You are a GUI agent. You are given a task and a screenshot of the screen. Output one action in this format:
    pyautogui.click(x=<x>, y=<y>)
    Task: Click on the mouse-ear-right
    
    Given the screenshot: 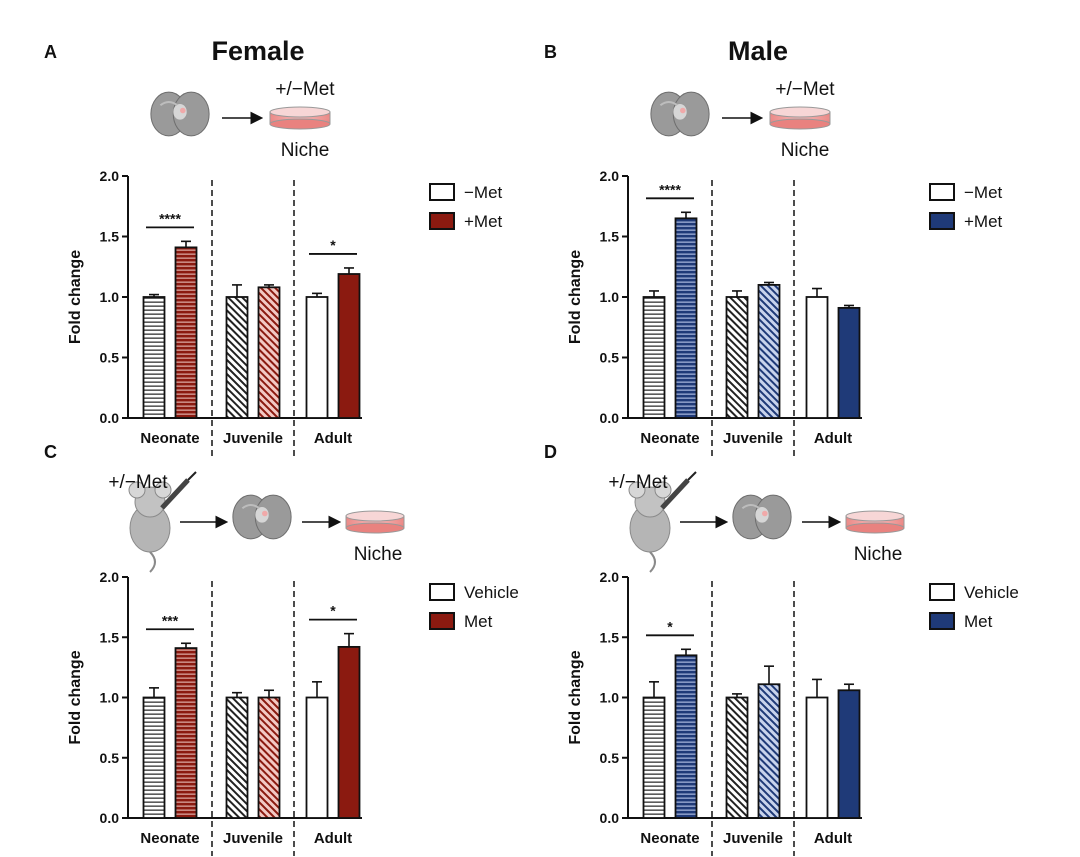 What is the action you would take?
    pyautogui.click(x=163, y=490)
    